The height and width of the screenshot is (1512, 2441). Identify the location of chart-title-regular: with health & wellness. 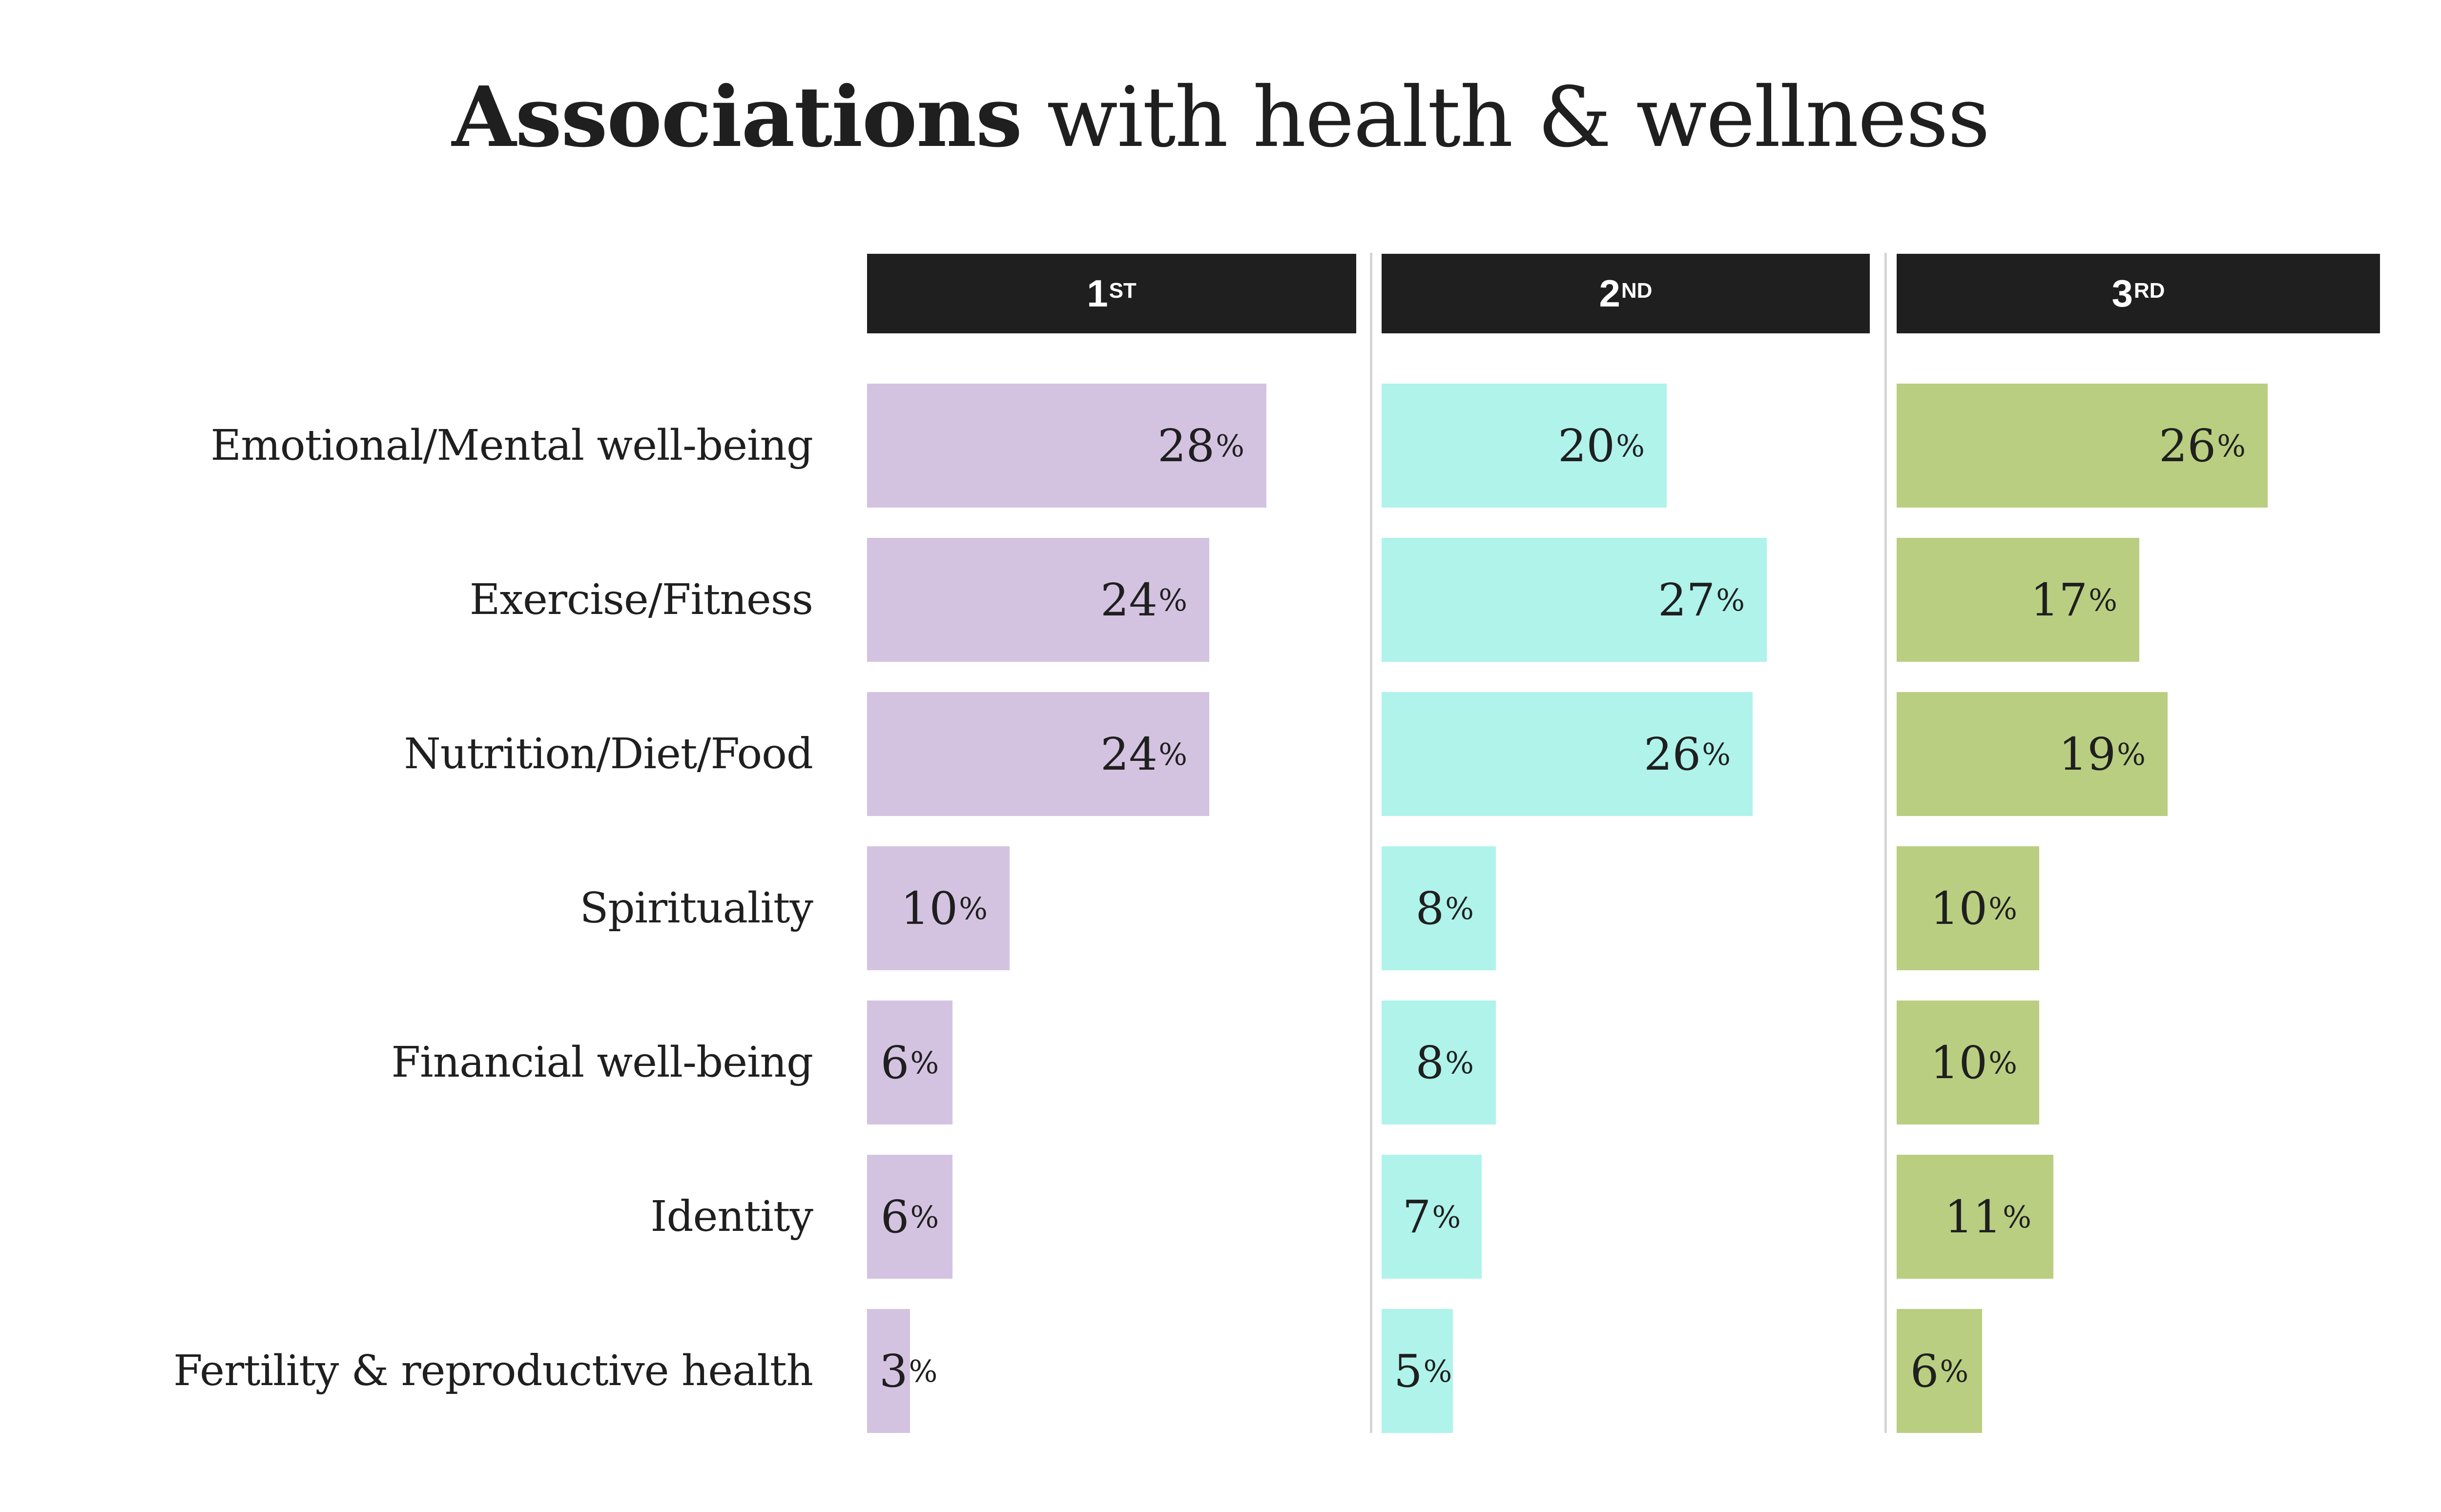
(1519, 118).